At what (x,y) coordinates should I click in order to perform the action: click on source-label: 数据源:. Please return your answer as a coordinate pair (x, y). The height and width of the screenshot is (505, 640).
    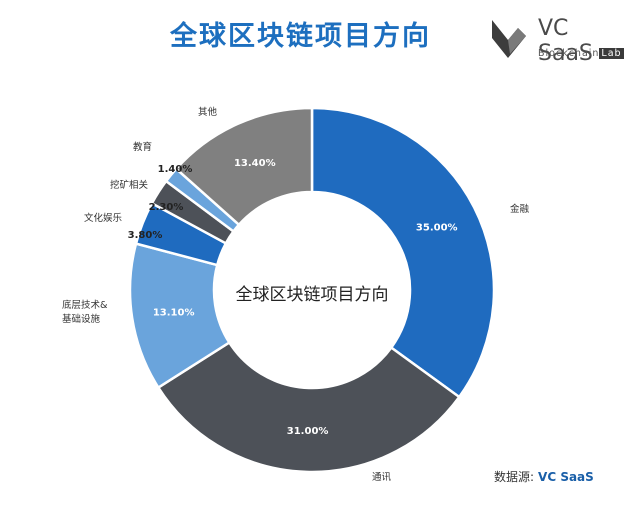
    Looking at the image, I should click on (514, 477).